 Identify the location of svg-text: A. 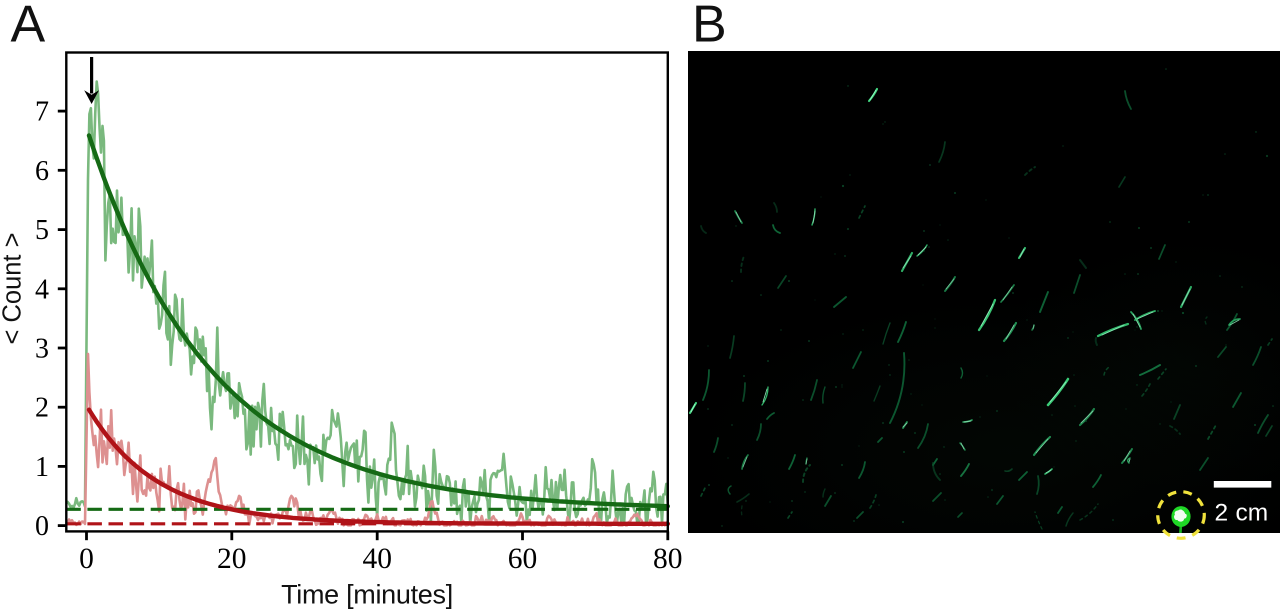
(28, 27).